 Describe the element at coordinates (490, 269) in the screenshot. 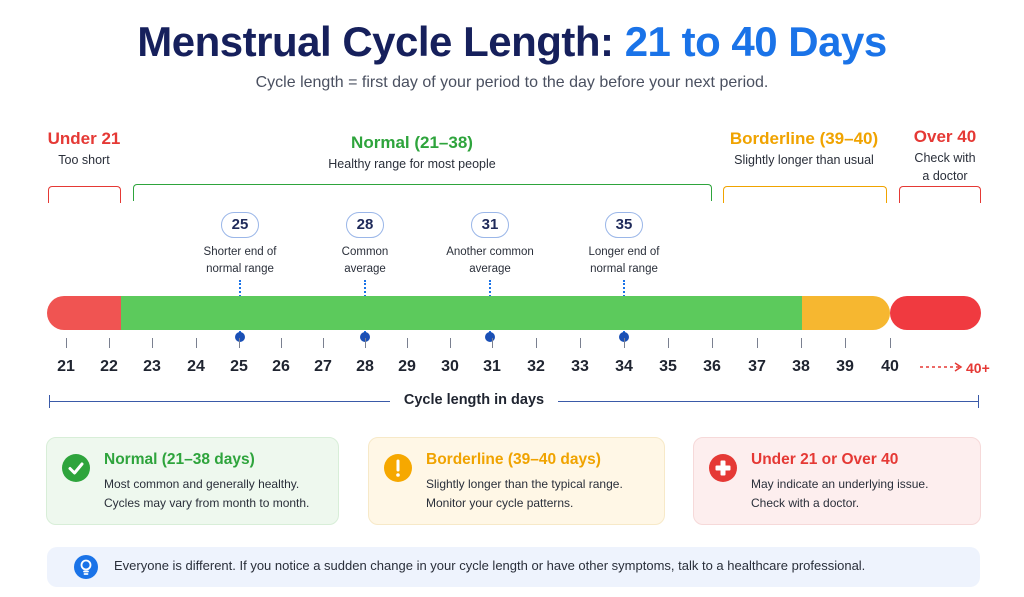

I see `marker-desc-31-line-2: average` at that location.